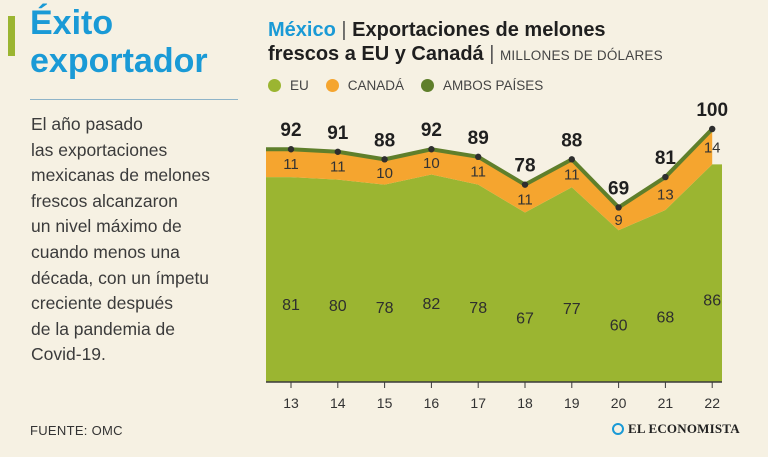  Describe the element at coordinates (414, 85) in the screenshot. I see `chart-legend: EU CANADÁ AMBOS PAÍSES` at that location.